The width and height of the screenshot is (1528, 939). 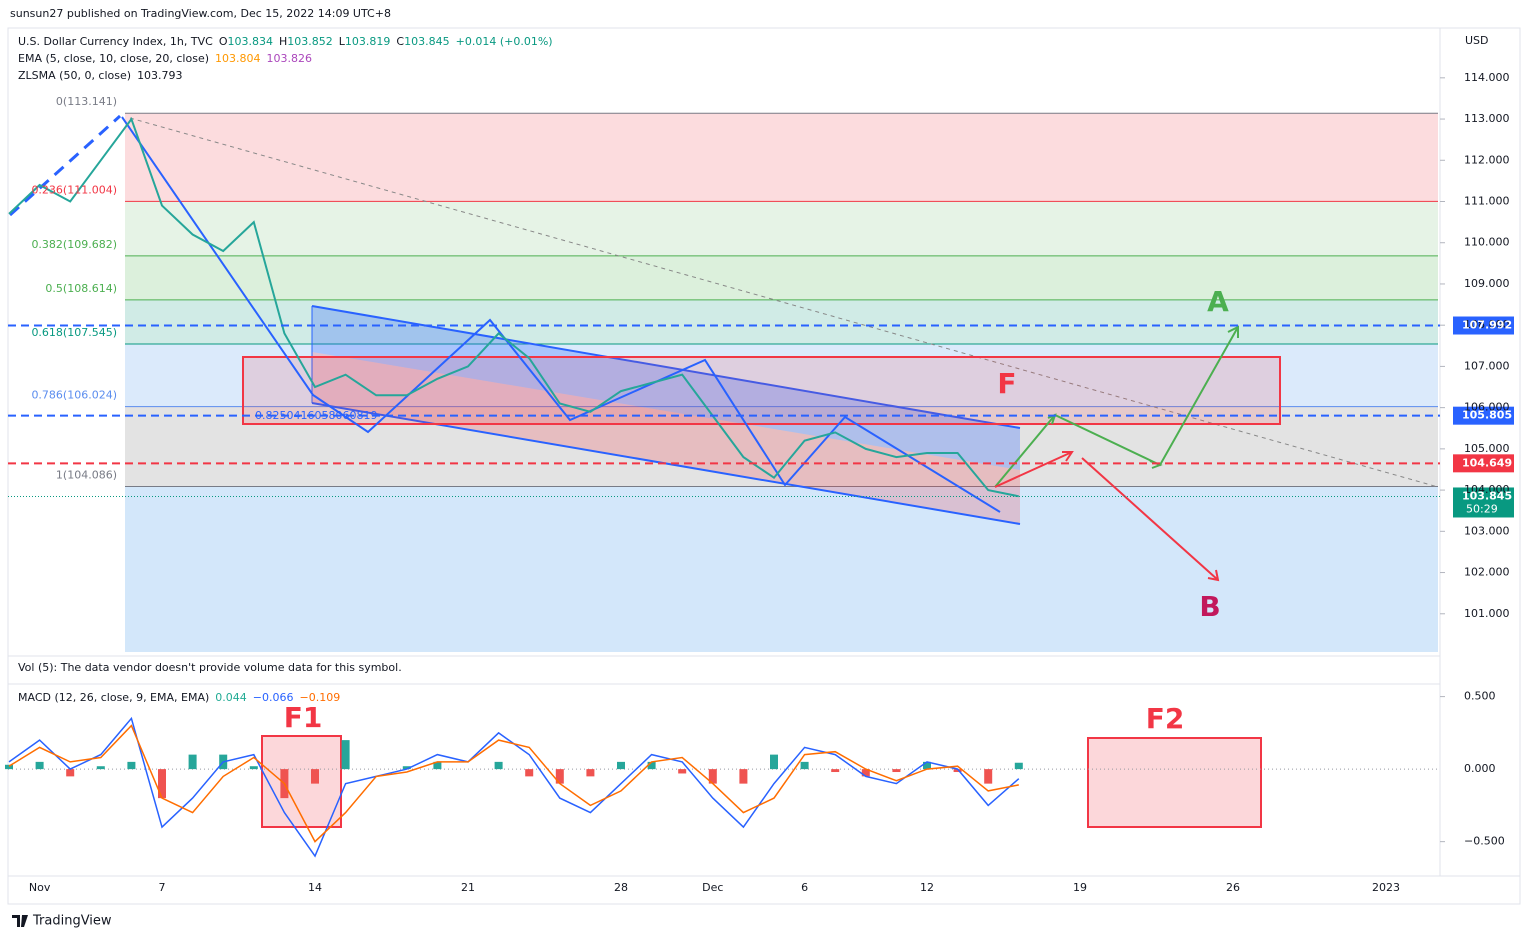 What do you see at coordinates (1487, 462) in the screenshot?
I see `price-label: 104.649` at bounding box center [1487, 462].